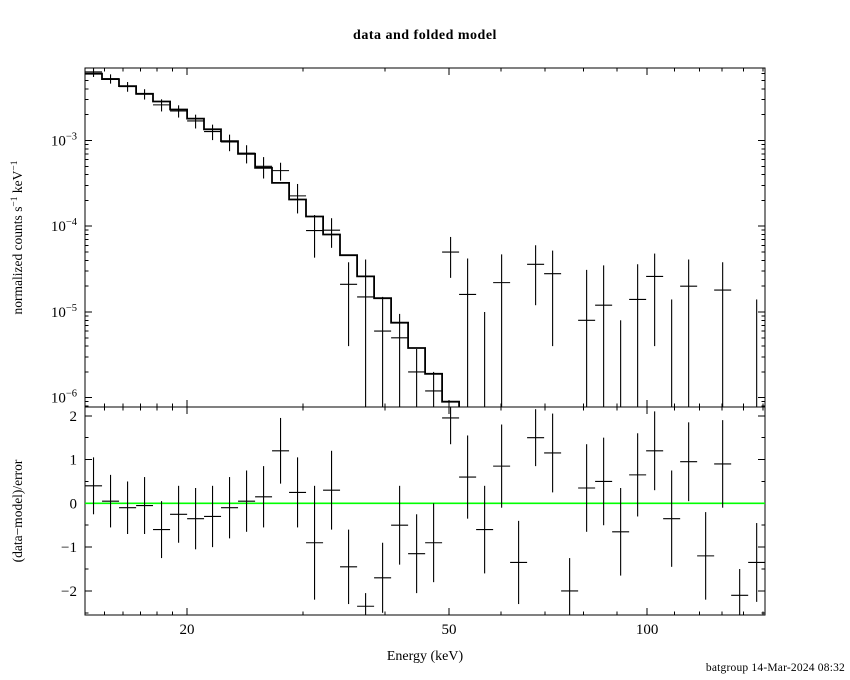 Image resolution: width=850 pixels, height=680 pixels. Describe the element at coordinates (69, 548) in the screenshot. I see `svg-text: −1` at that location.